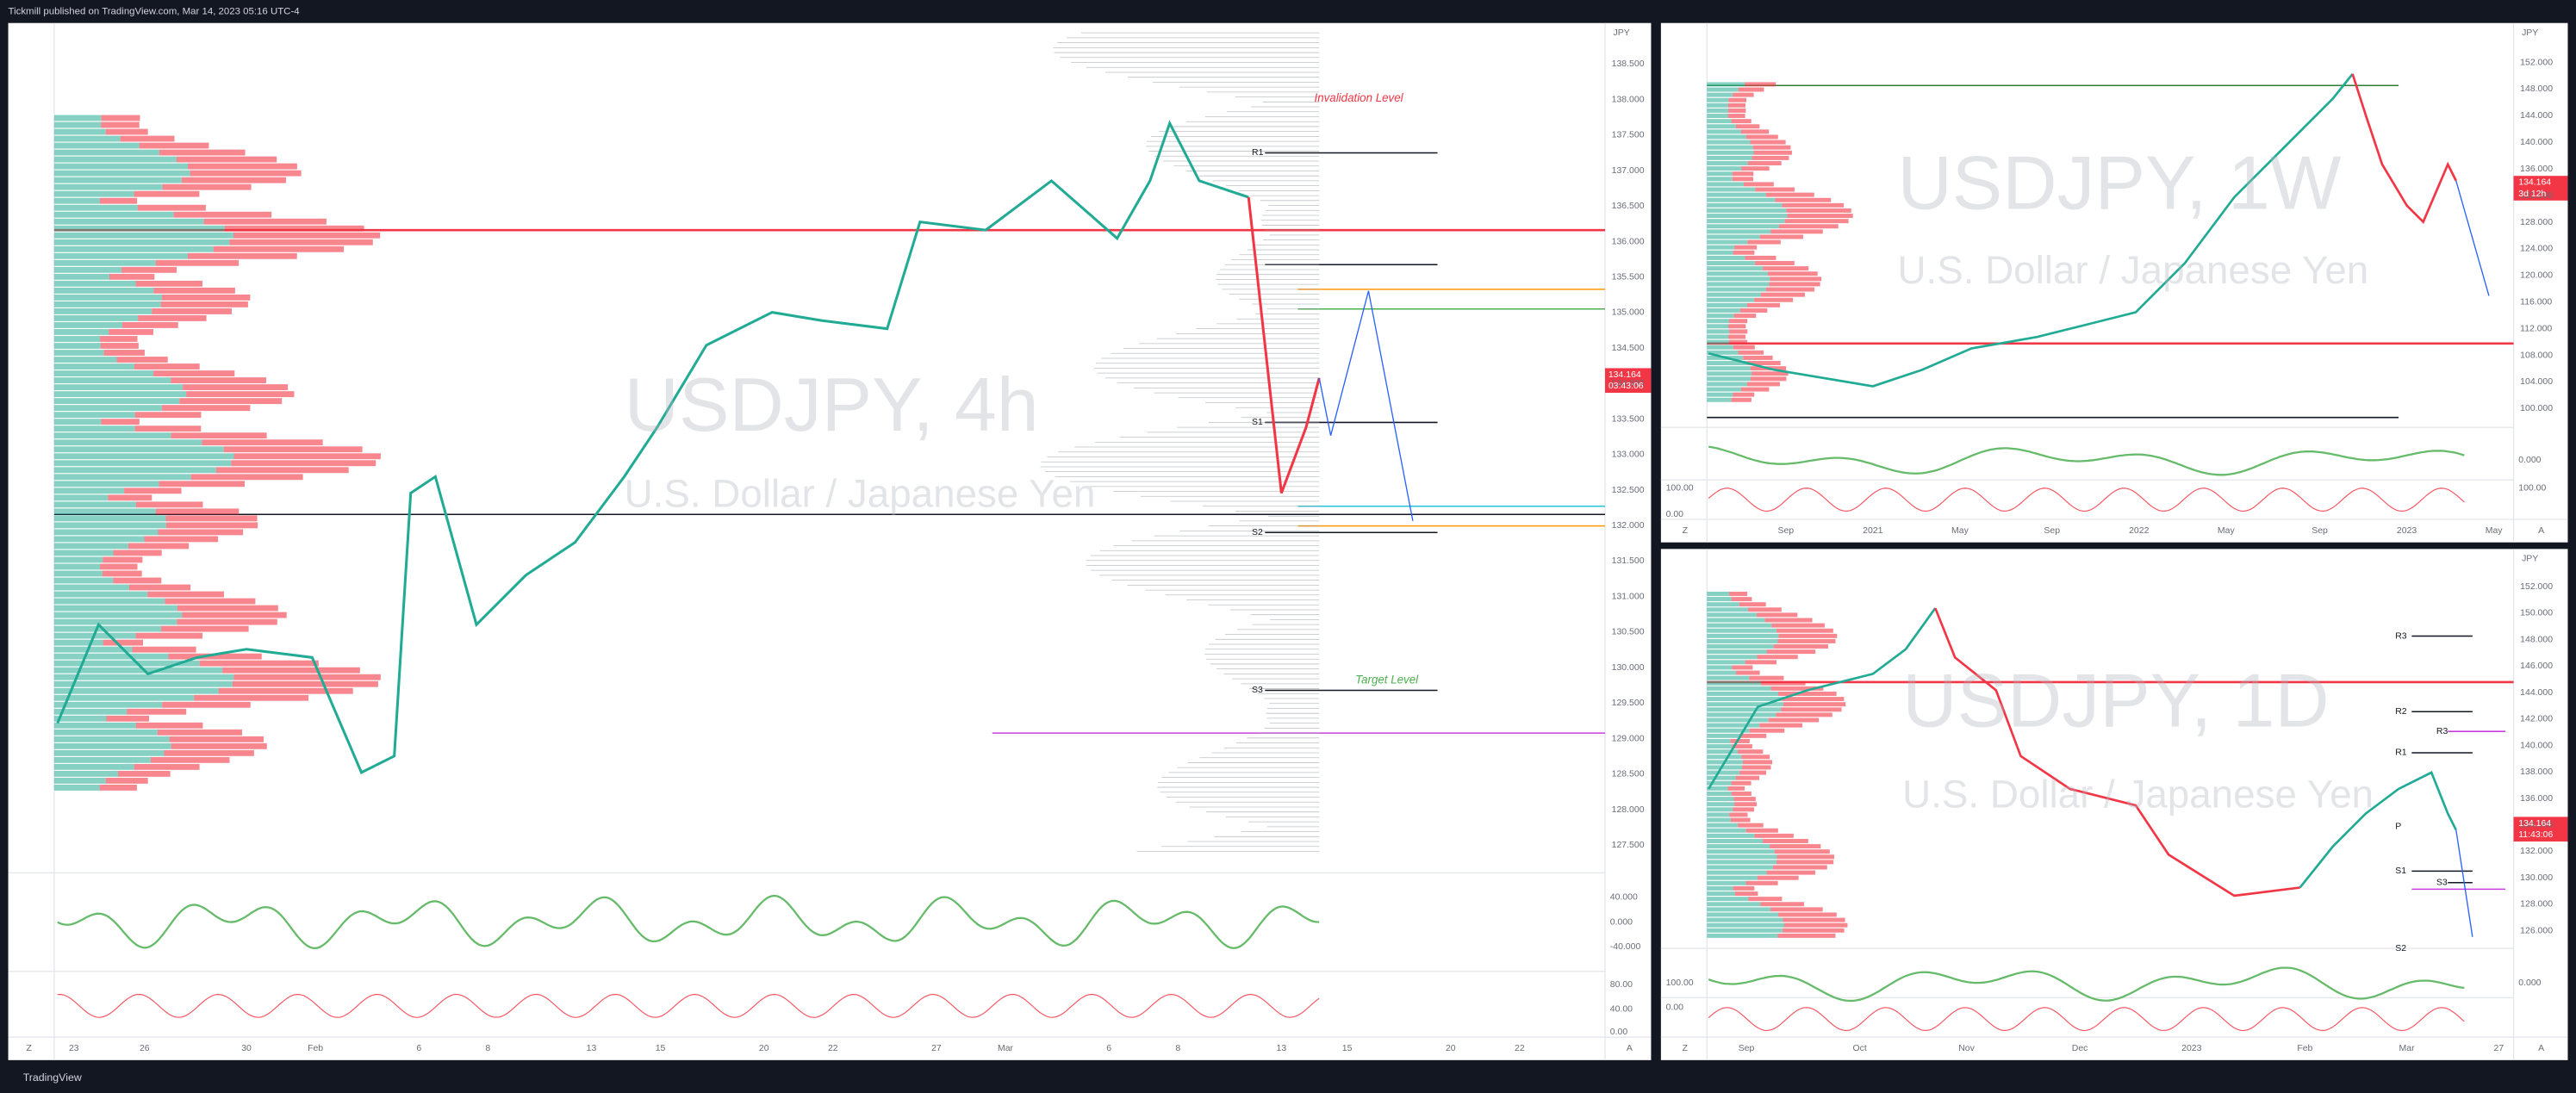  What do you see at coordinates (1629, 774) in the screenshot?
I see `price-tick-label: 128.500` at bounding box center [1629, 774].